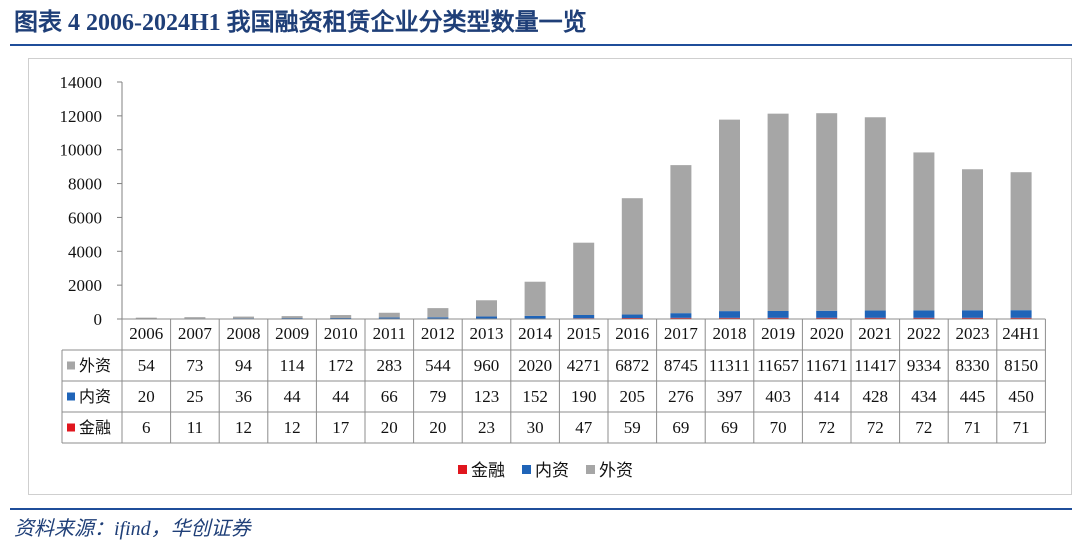  Describe the element at coordinates (827, 396) in the screenshot. I see `data-label: 414` at that location.